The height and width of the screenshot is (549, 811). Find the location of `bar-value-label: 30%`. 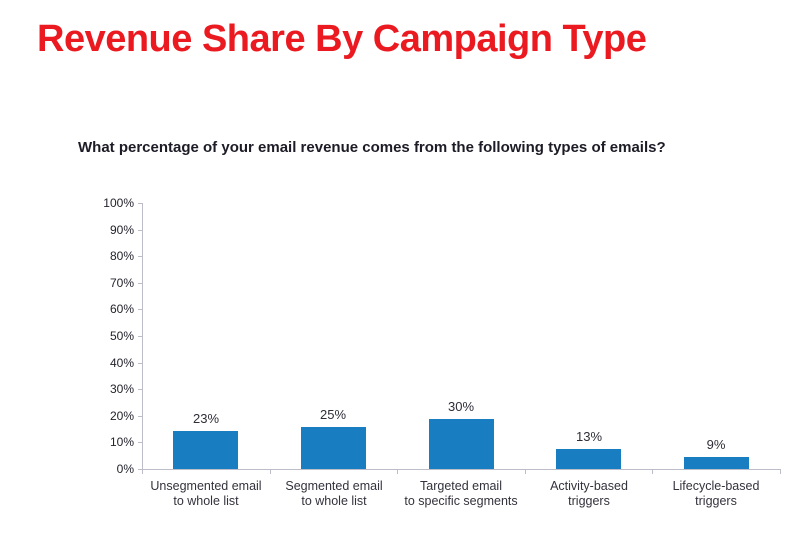

bar-value-label: 30% is located at coordinates (461, 406).